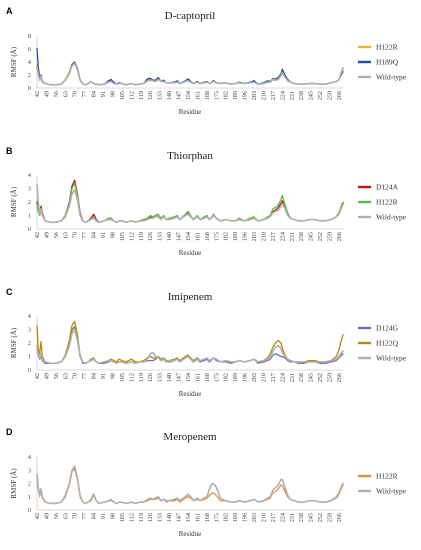  What do you see at coordinates (160, 377) in the screenshot?
I see `x-tick-label: 133` at bounding box center [160, 377].